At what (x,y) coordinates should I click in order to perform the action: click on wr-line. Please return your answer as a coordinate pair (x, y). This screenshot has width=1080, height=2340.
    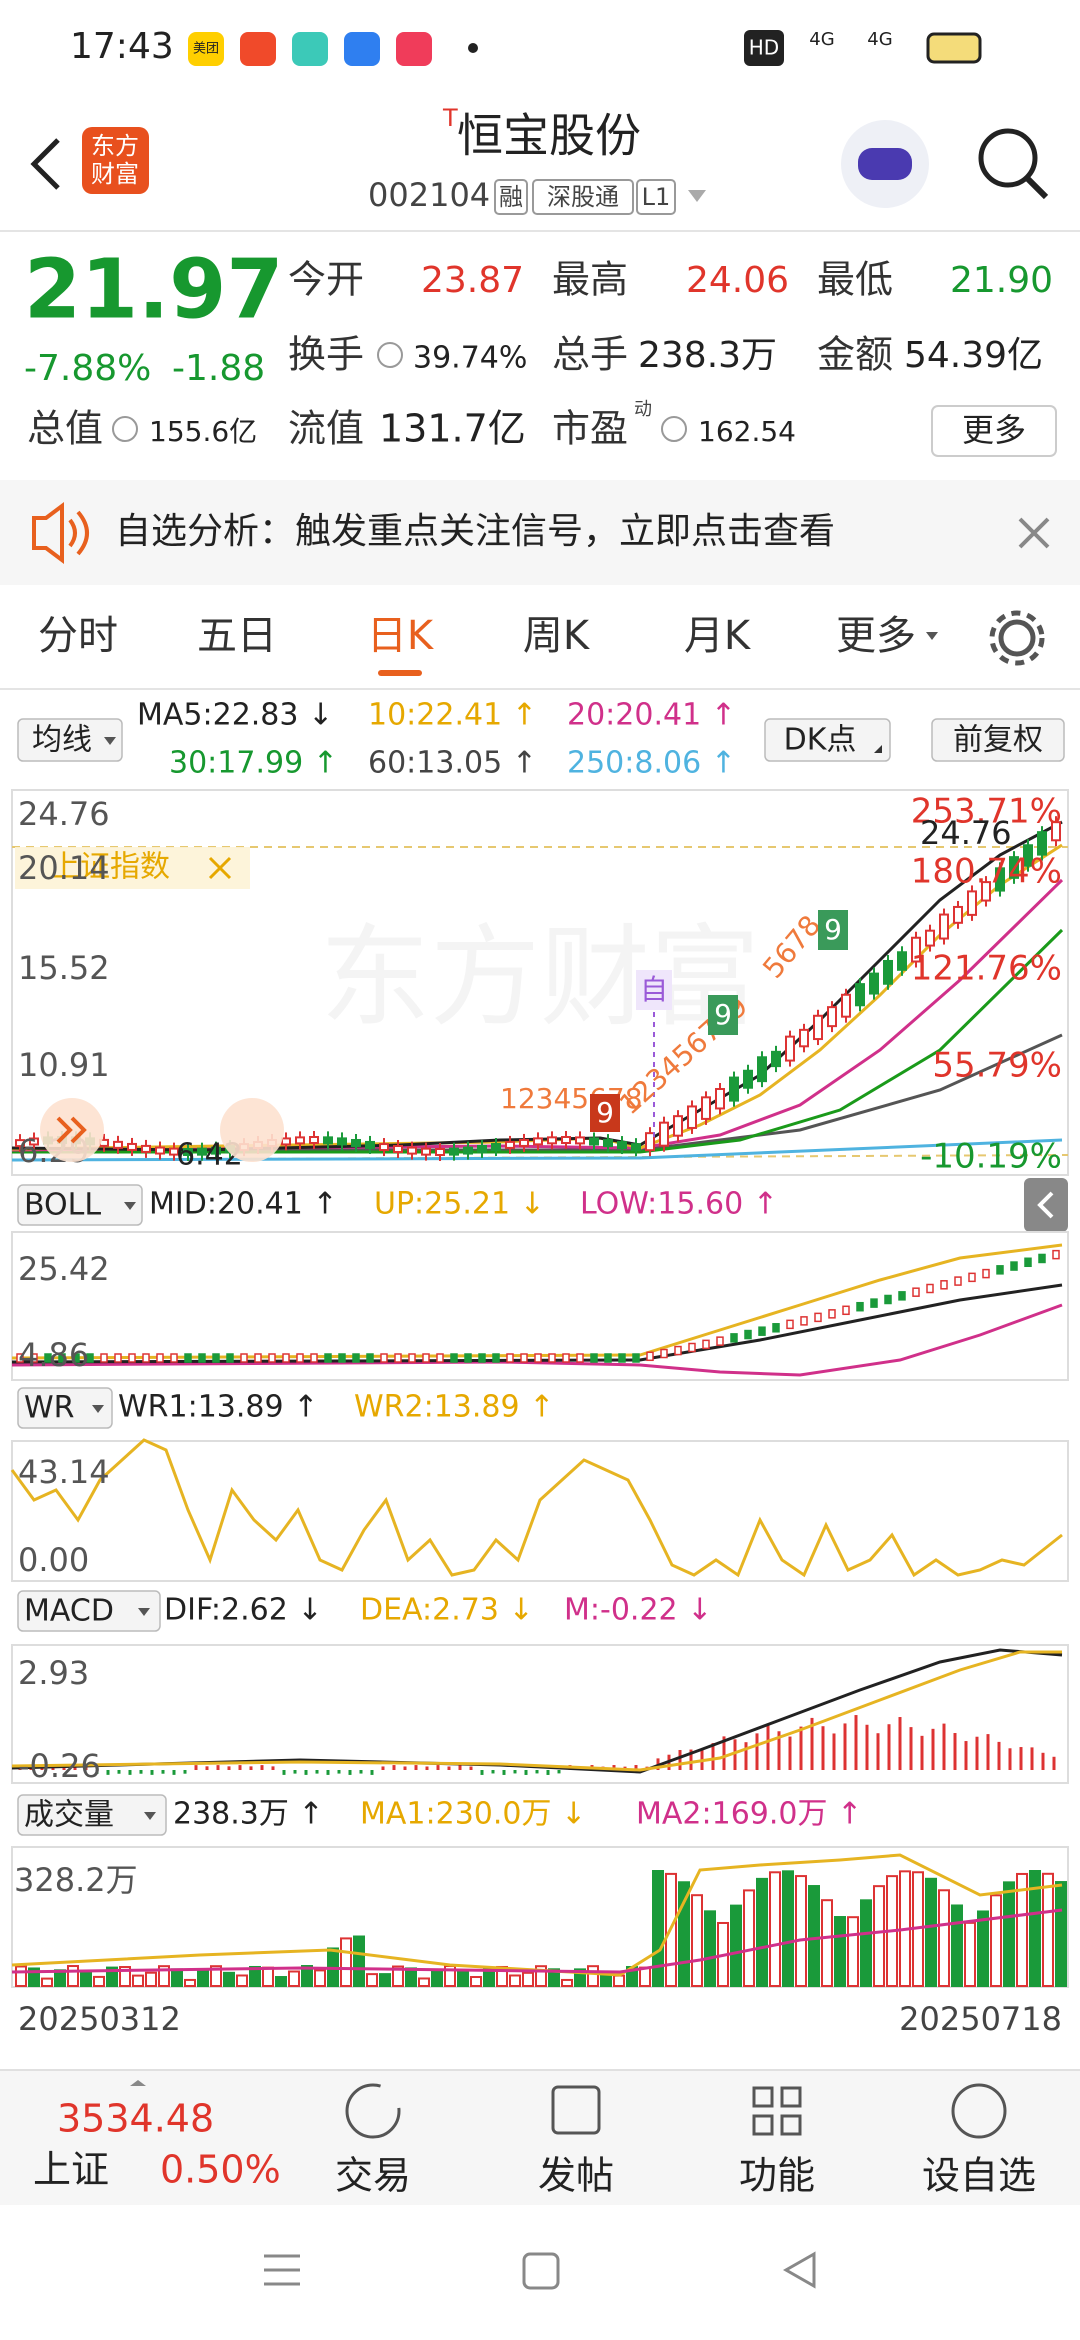
    Looking at the image, I should click on (536, 1508).